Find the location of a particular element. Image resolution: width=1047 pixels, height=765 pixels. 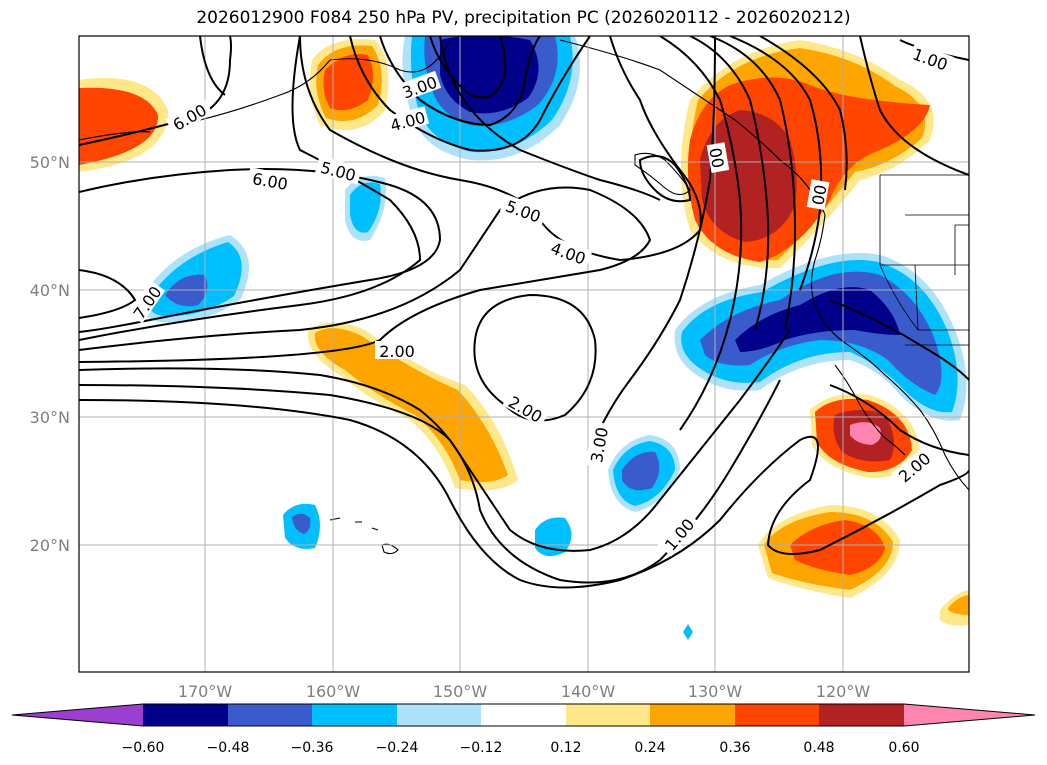

colorbar-tick-label: 0.24 is located at coordinates (649, 748).